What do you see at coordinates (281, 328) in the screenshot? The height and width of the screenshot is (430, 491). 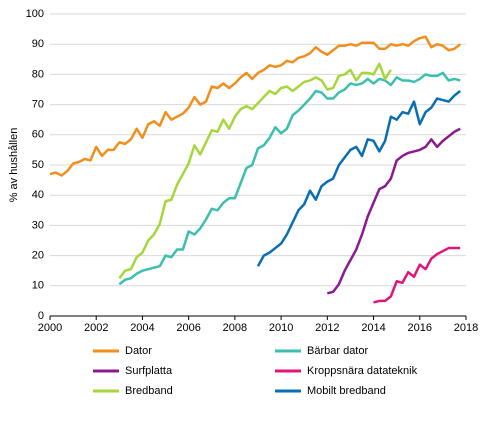 I see `x-tick-label: 2010` at bounding box center [281, 328].